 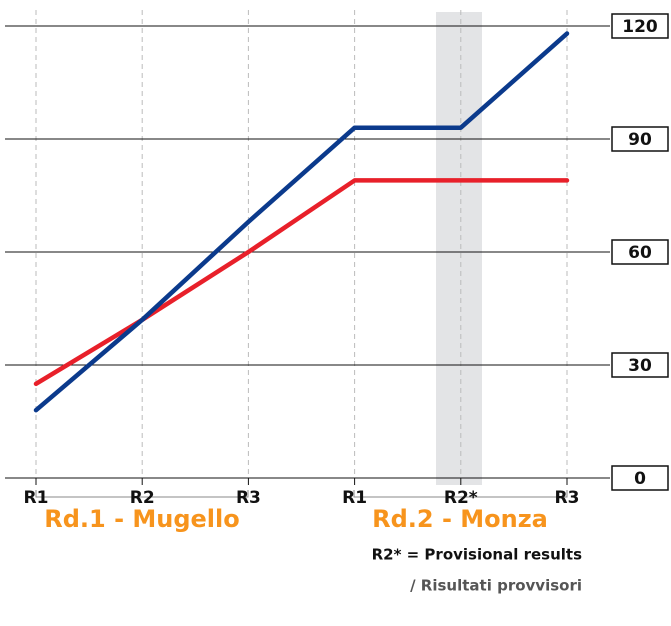 I want to click on y-tick-label: 30, so click(x=640, y=366).